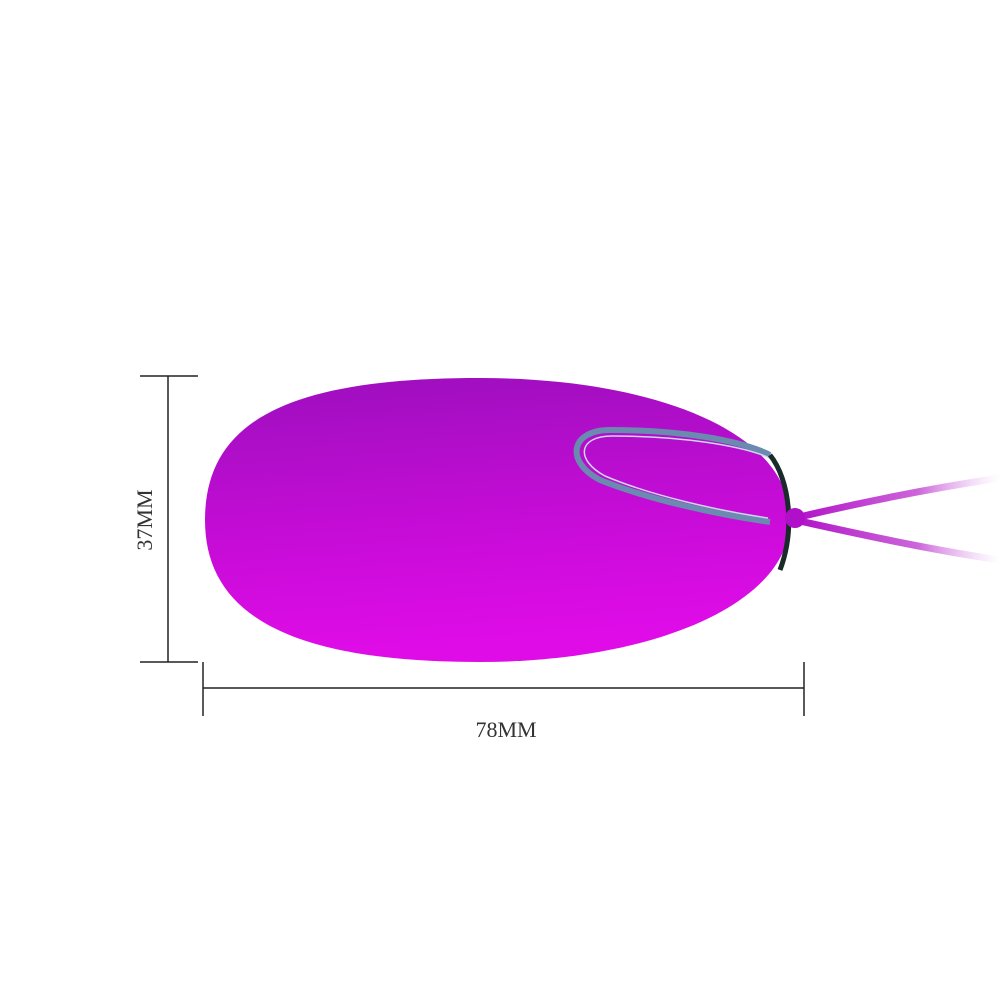 Image resolution: width=1000 pixels, height=1000 pixels. I want to click on width-label: 78MM, so click(505, 729).